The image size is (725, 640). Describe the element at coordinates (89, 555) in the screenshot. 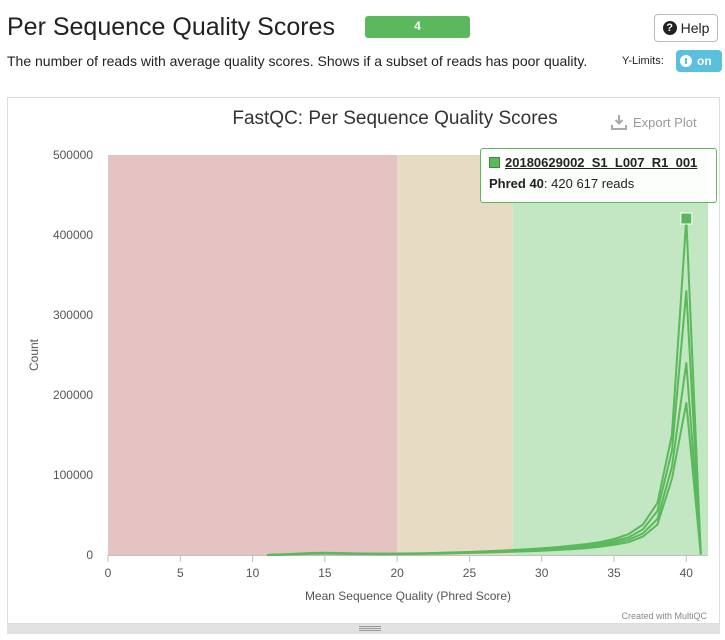

I see `y-tick-label: 0` at that location.